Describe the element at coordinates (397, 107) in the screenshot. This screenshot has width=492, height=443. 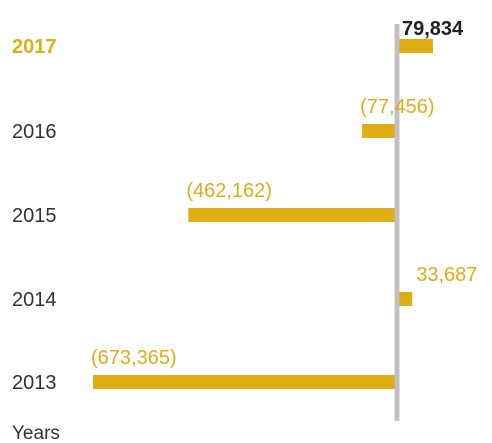
I see `value-label-2016: (77,456)` at that location.